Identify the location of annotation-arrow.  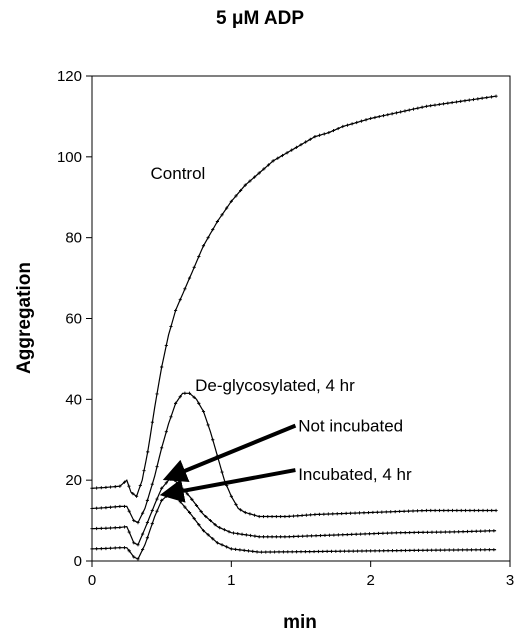
(227, 485).